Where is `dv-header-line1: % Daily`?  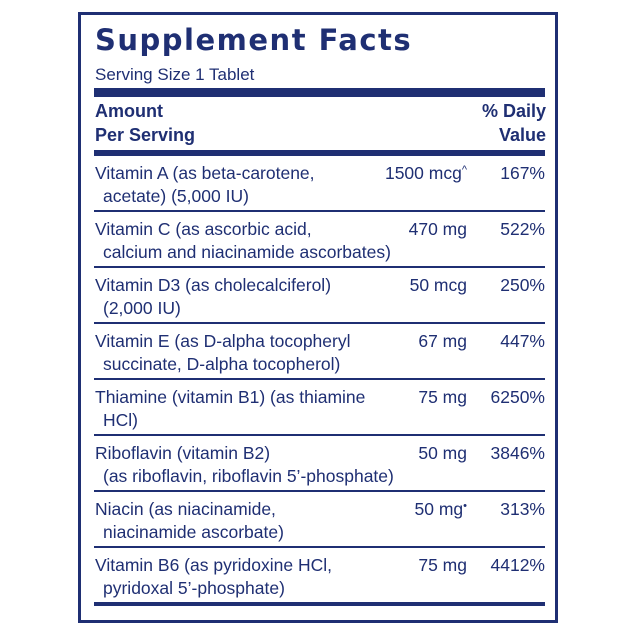
dv-header-line1: % Daily is located at coordinates (513, 111).